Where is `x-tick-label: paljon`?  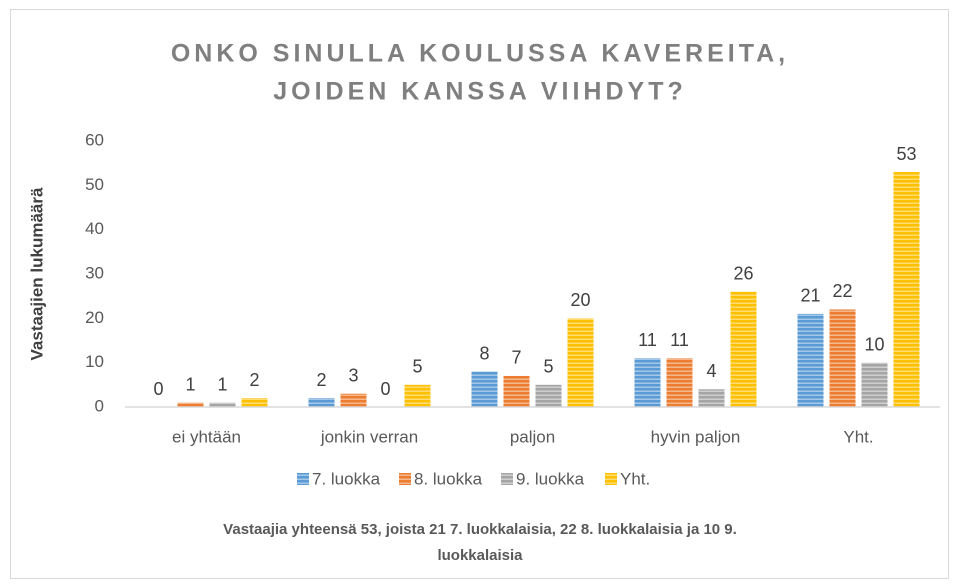
x-tick-label: paljon is located at coordinates (532, 436).